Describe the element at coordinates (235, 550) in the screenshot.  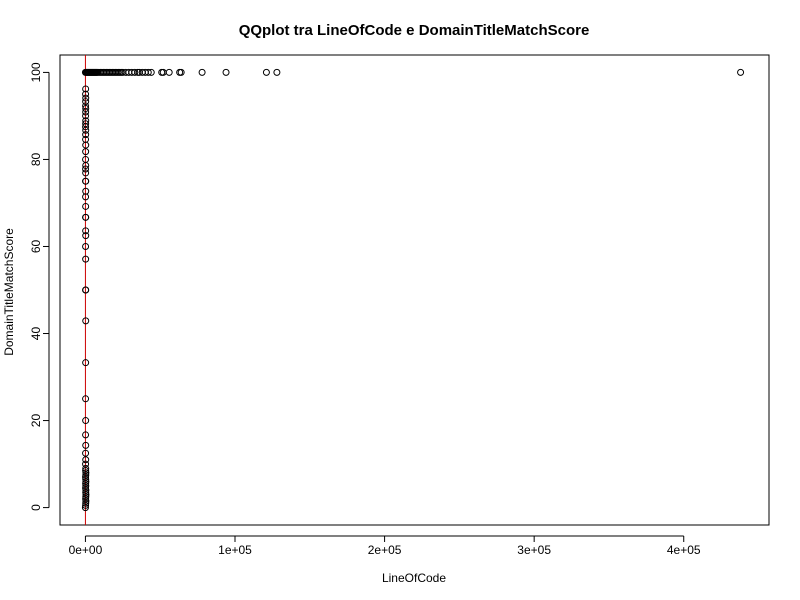
I see `x-tick-label: 1e+05` at that location.